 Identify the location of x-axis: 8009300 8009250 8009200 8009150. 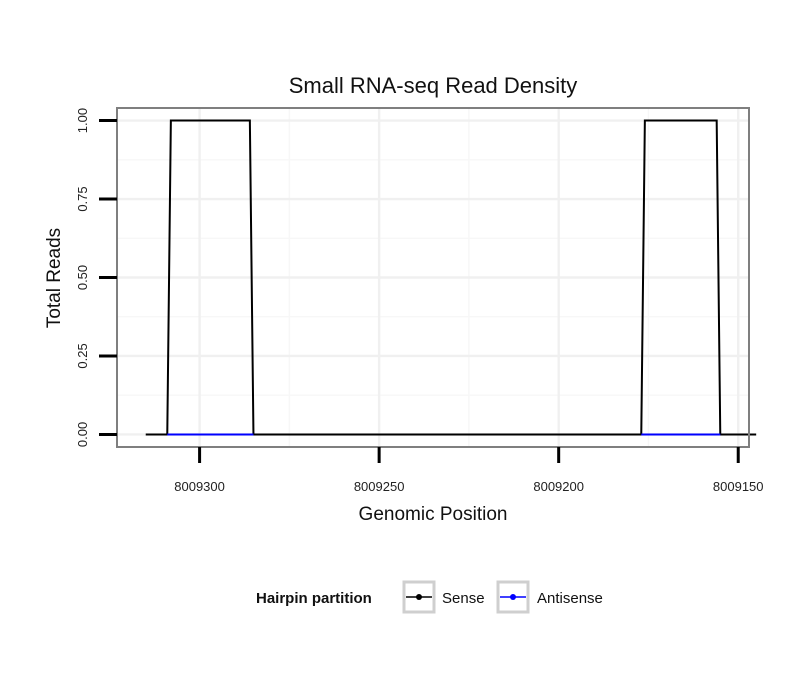
(469, 470).